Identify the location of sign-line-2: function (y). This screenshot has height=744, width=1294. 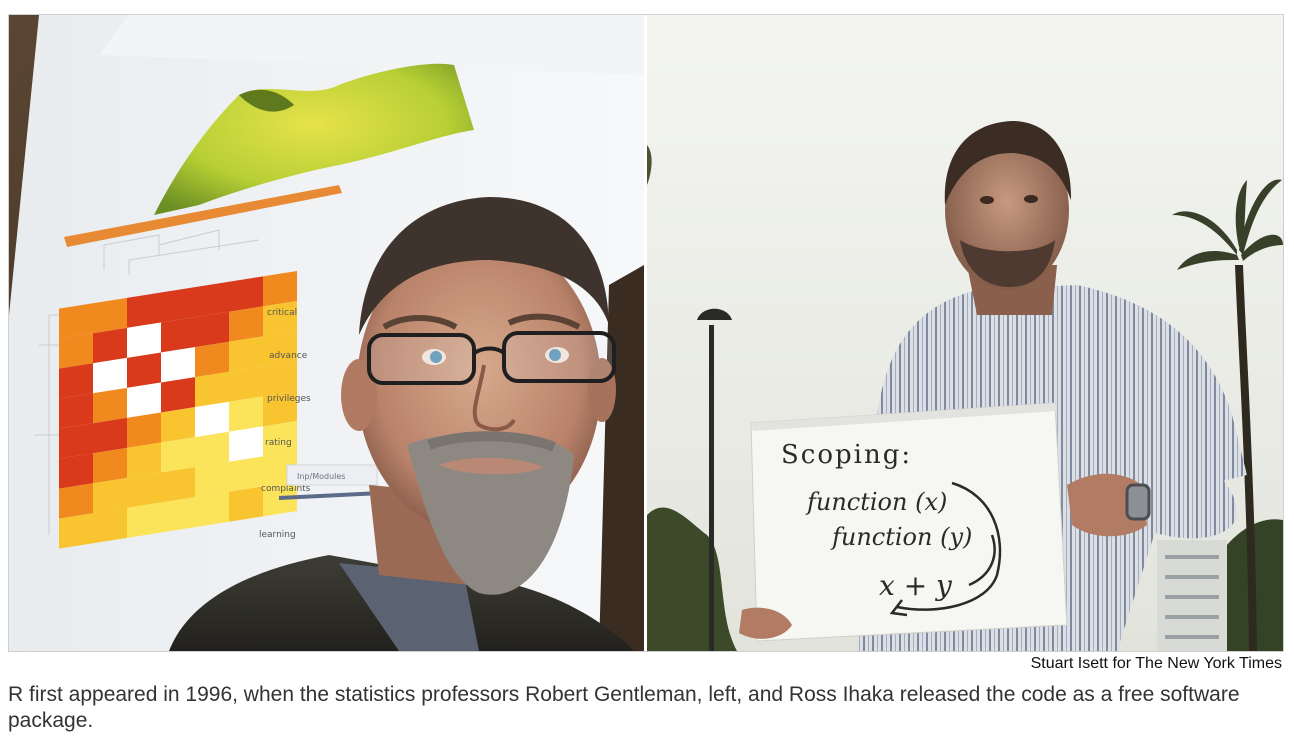
(901, 537).